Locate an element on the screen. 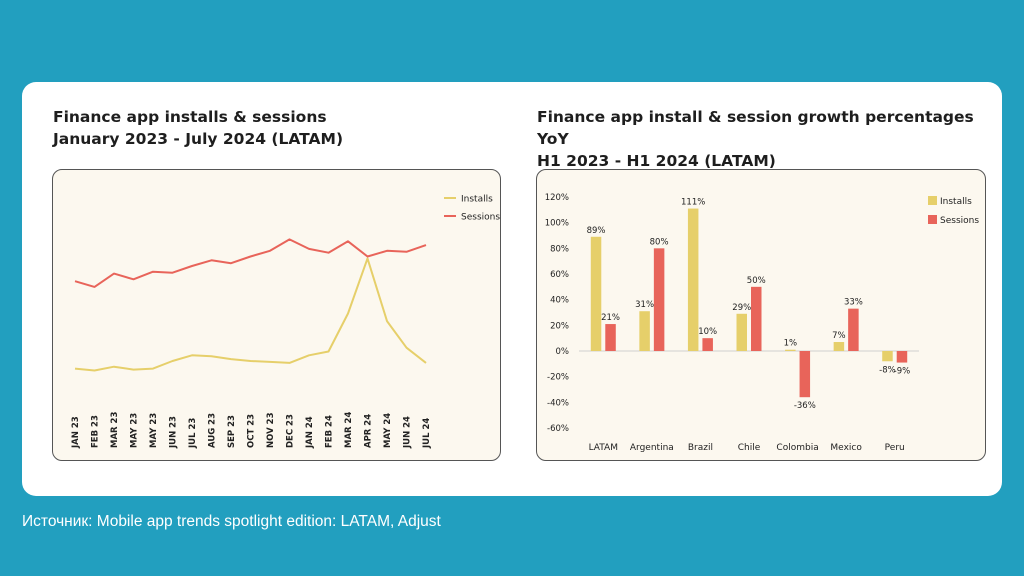 The image size is (1024, 576). legend-swatch-installs is located at coordinates (932, 200).